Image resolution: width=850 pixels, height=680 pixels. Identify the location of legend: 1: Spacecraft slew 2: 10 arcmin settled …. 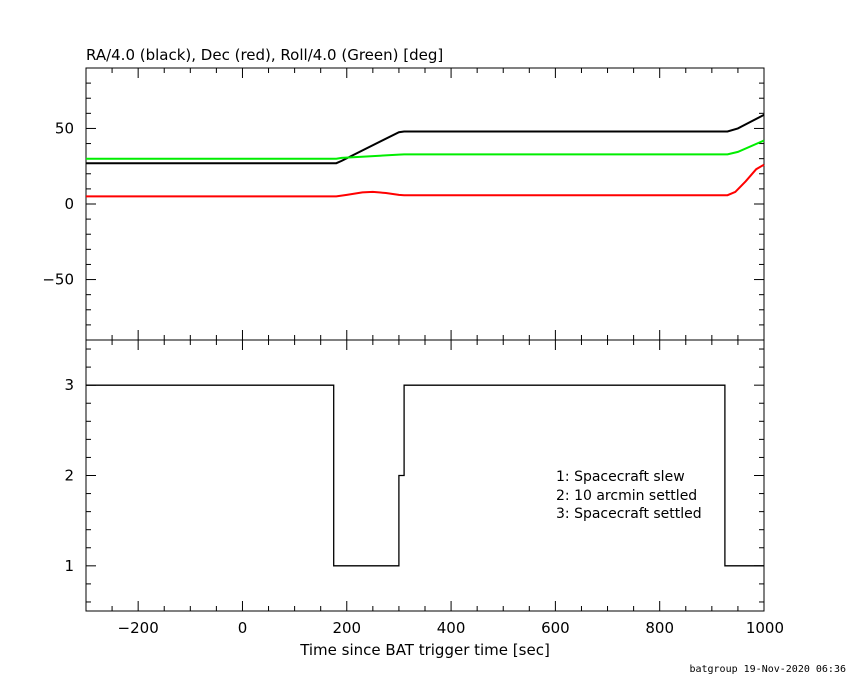
(629, 495).